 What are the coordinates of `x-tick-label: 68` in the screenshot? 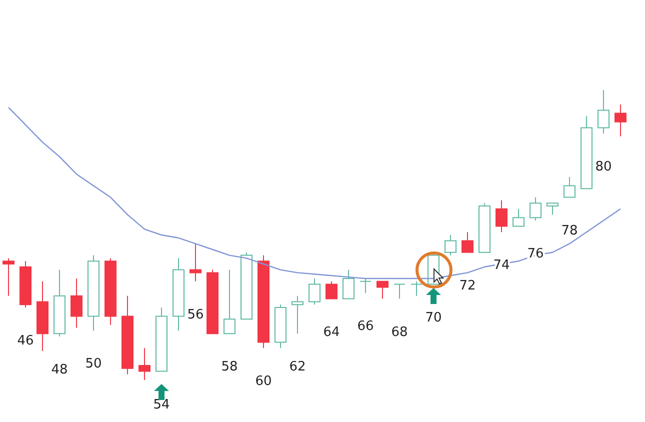 It's located at (399, 332).